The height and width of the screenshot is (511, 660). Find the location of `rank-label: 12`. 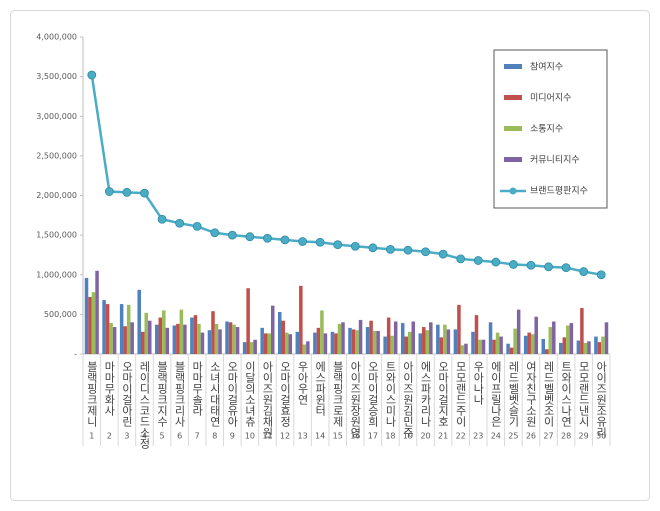

rank-label: 12 is located at coordinates (285, 436).